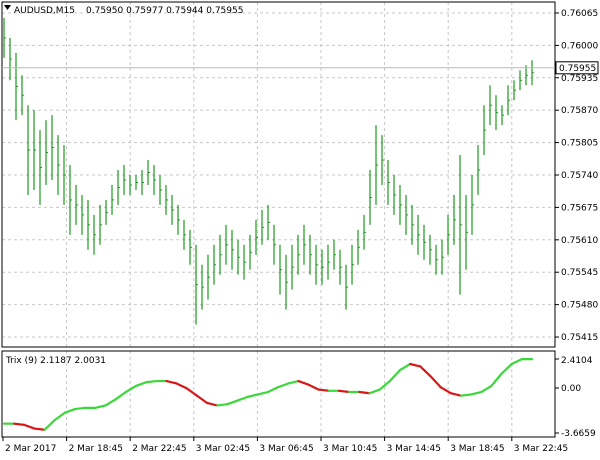  What do you see at coordinates (579, 176) in the screenshot?
I see `price-tick-label: 0.75740` at bounding box center [579, 176].